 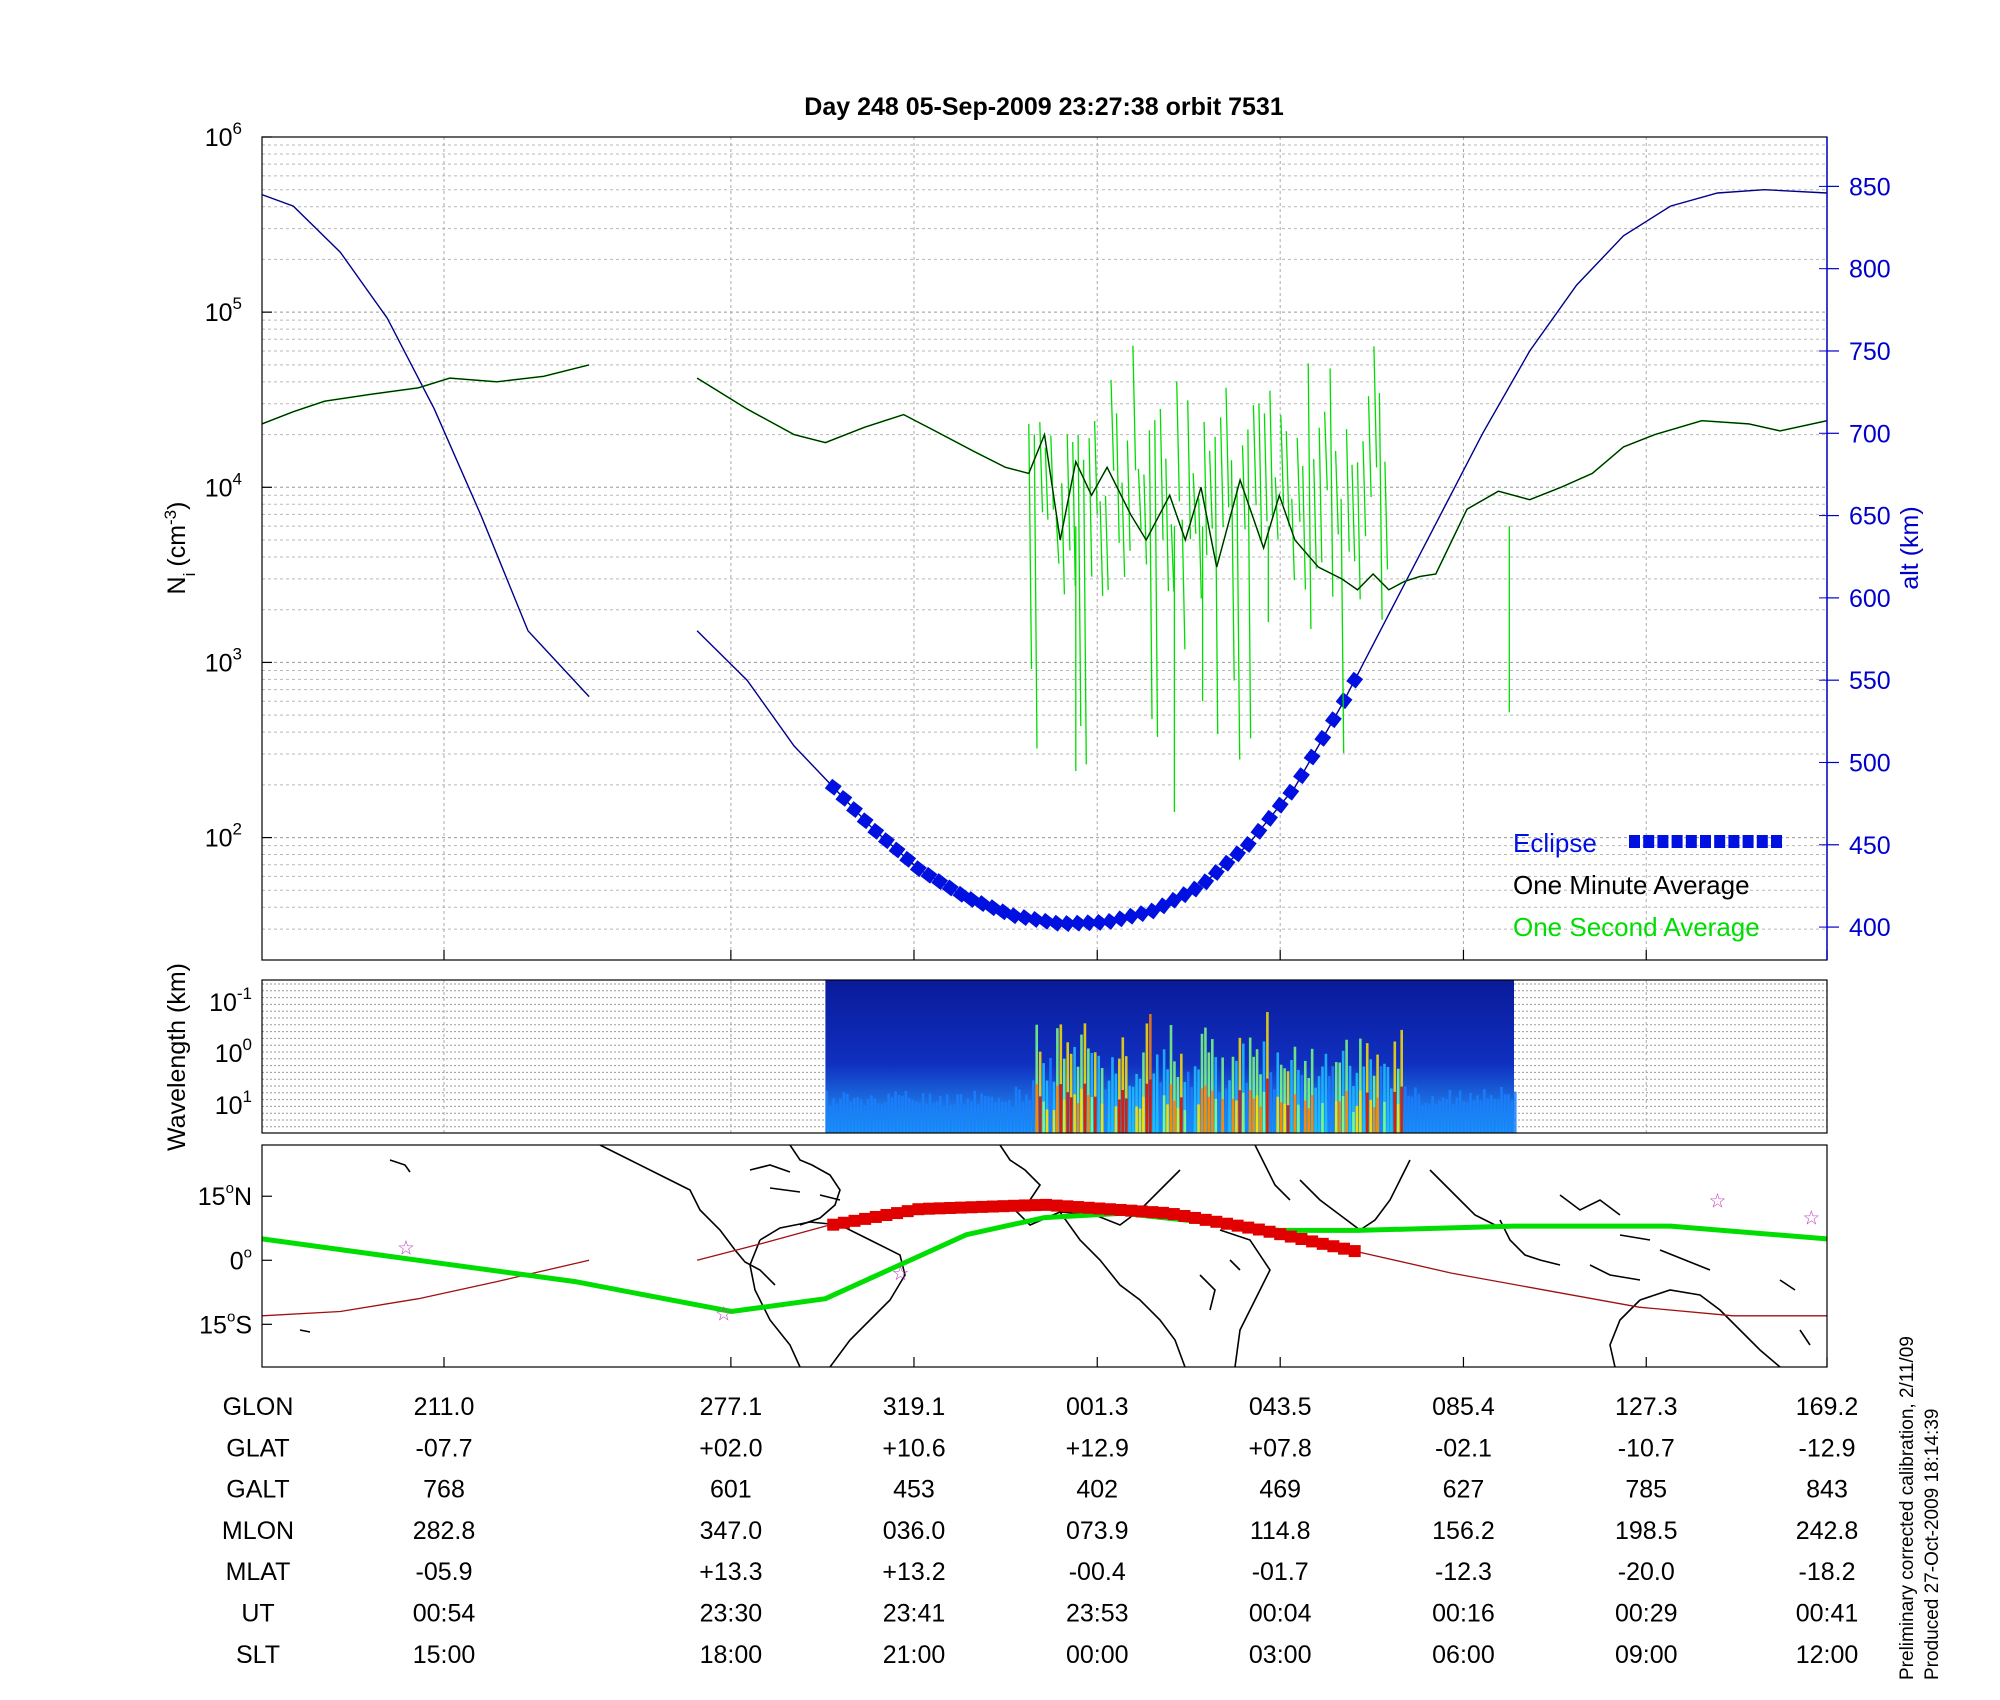 What do you see at coordinates (1870, 681) in the screenshot?
I see `y2-tick-label: 550` at bounding box center [1870, 681].